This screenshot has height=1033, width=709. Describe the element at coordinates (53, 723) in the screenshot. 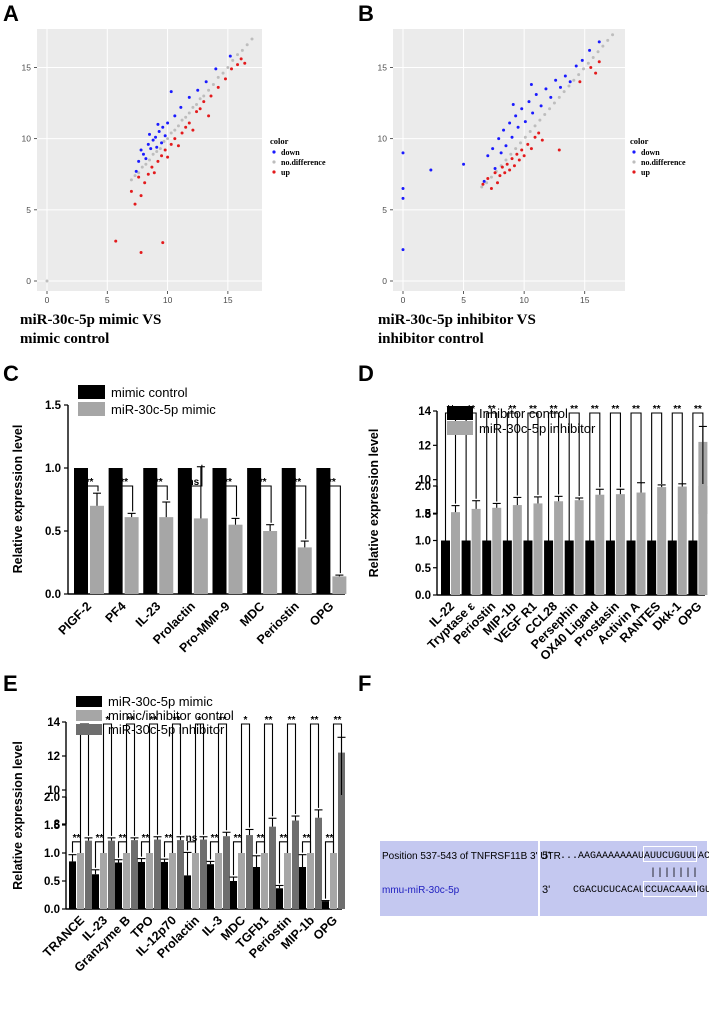

I see `y-tick-label-E: 14` at that location.